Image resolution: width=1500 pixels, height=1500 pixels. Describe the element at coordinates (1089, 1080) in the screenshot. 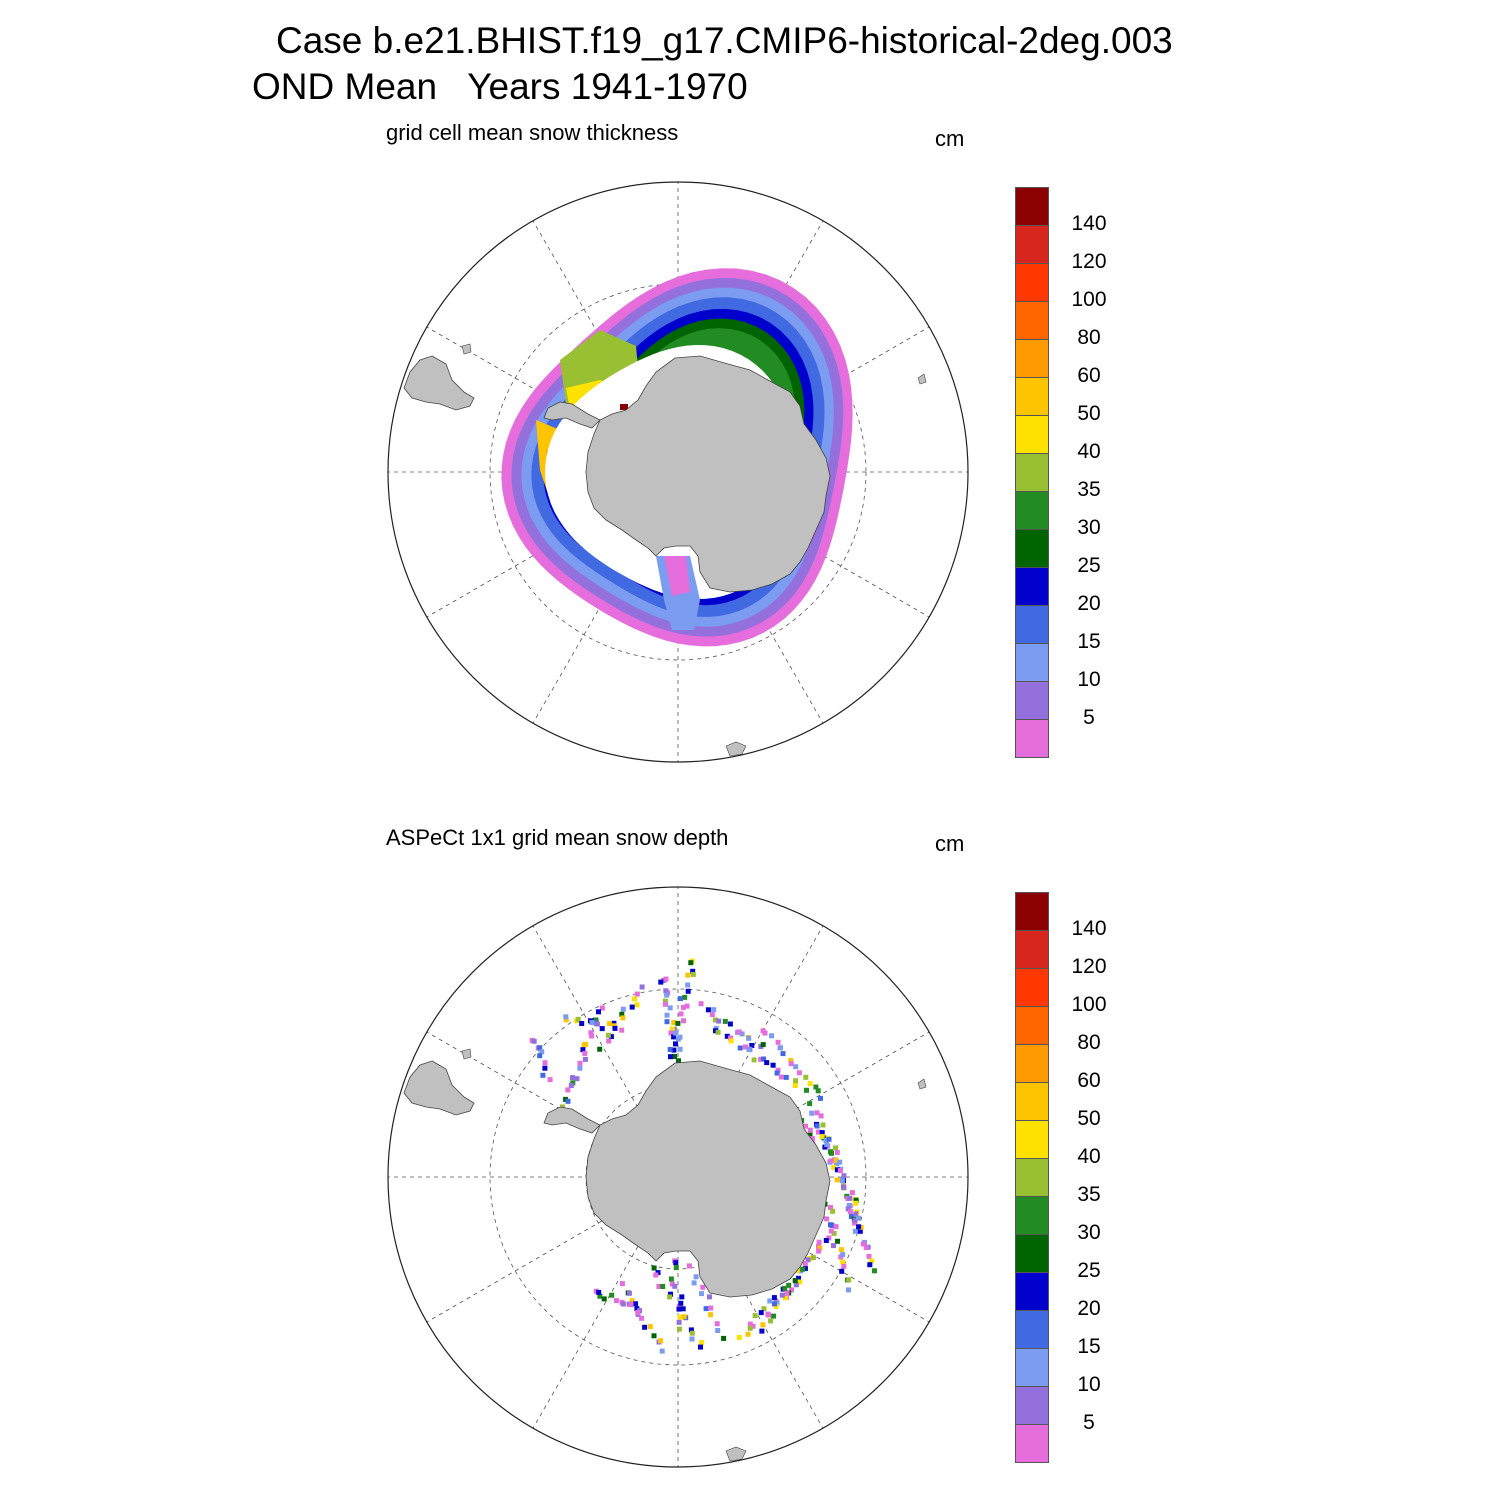

I see `colorbar-tick-label: 60` at that location.